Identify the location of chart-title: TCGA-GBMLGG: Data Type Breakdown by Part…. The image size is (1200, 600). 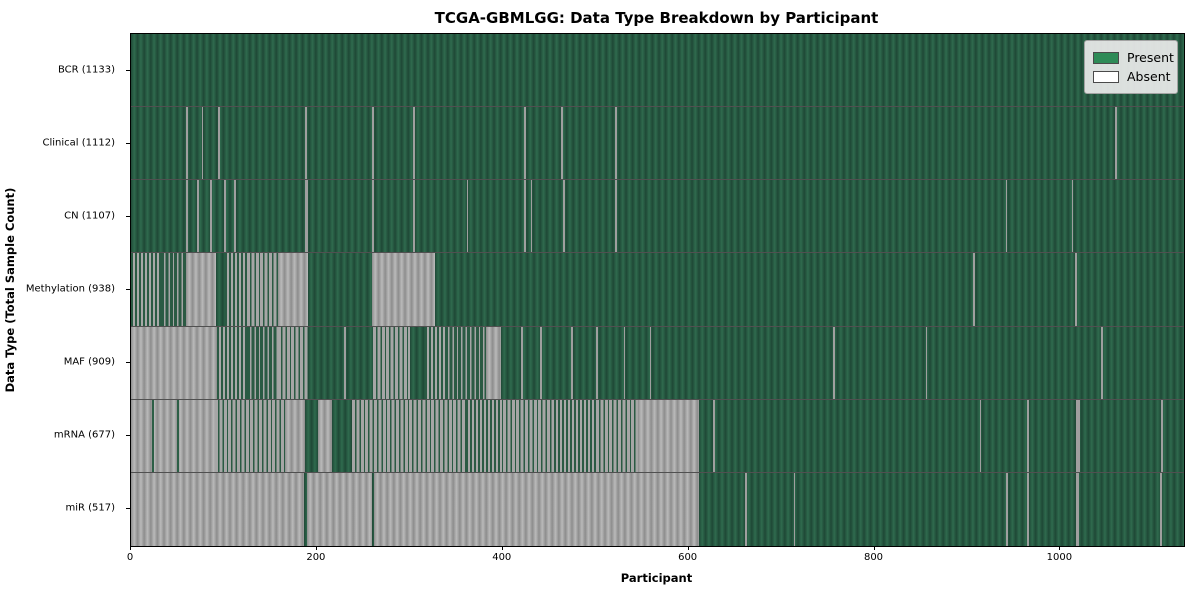
(656, 18).